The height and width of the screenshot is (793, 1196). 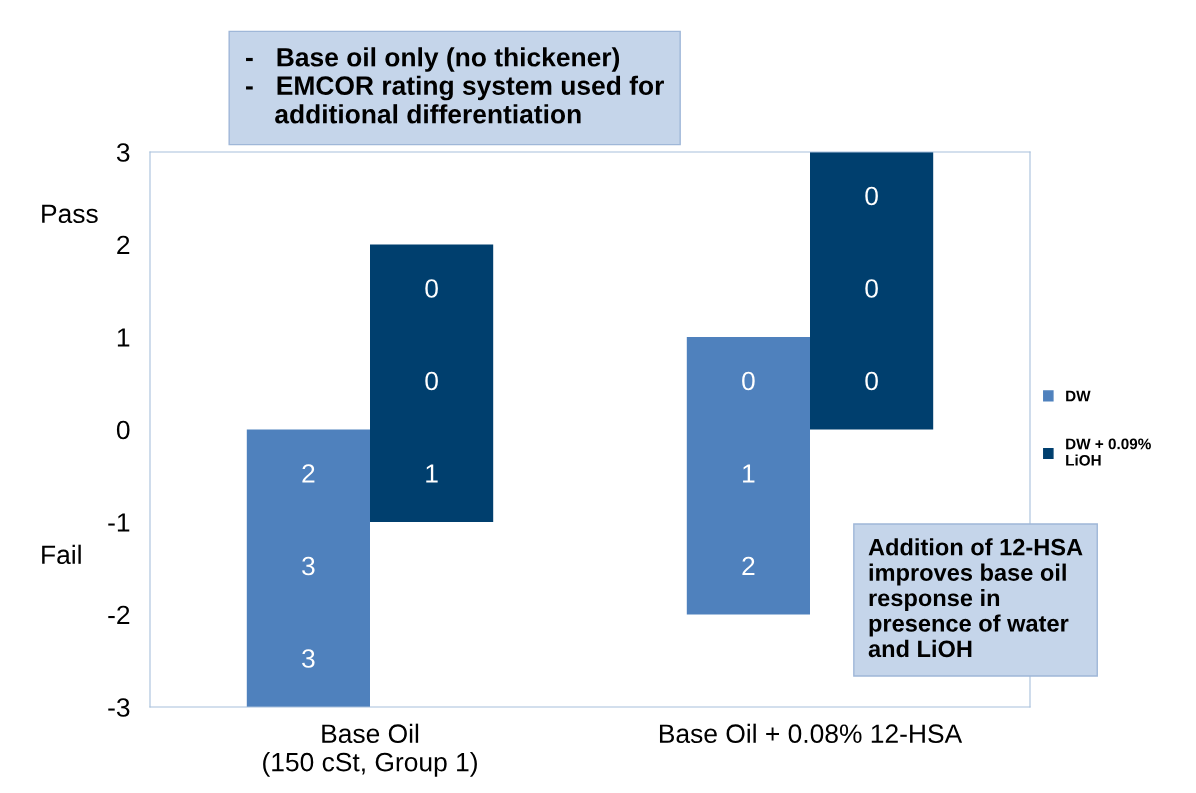 I want to click on y-tick-label: 2, so click(x=123, y=245).